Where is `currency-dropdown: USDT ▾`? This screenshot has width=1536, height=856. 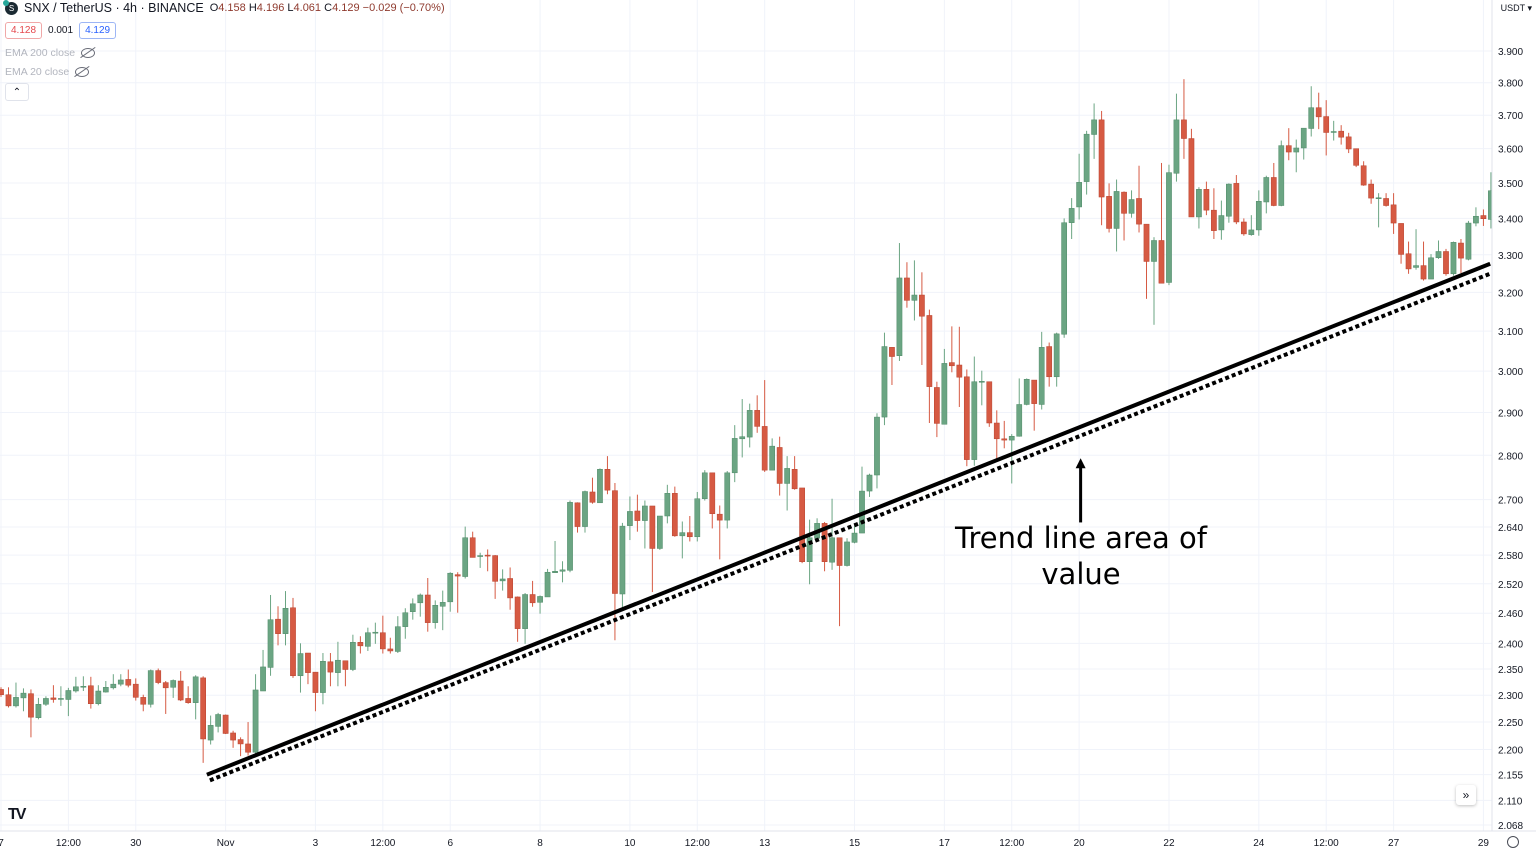
currency-dropdown: USDT ▾ is located at coordinates (1516, 8).